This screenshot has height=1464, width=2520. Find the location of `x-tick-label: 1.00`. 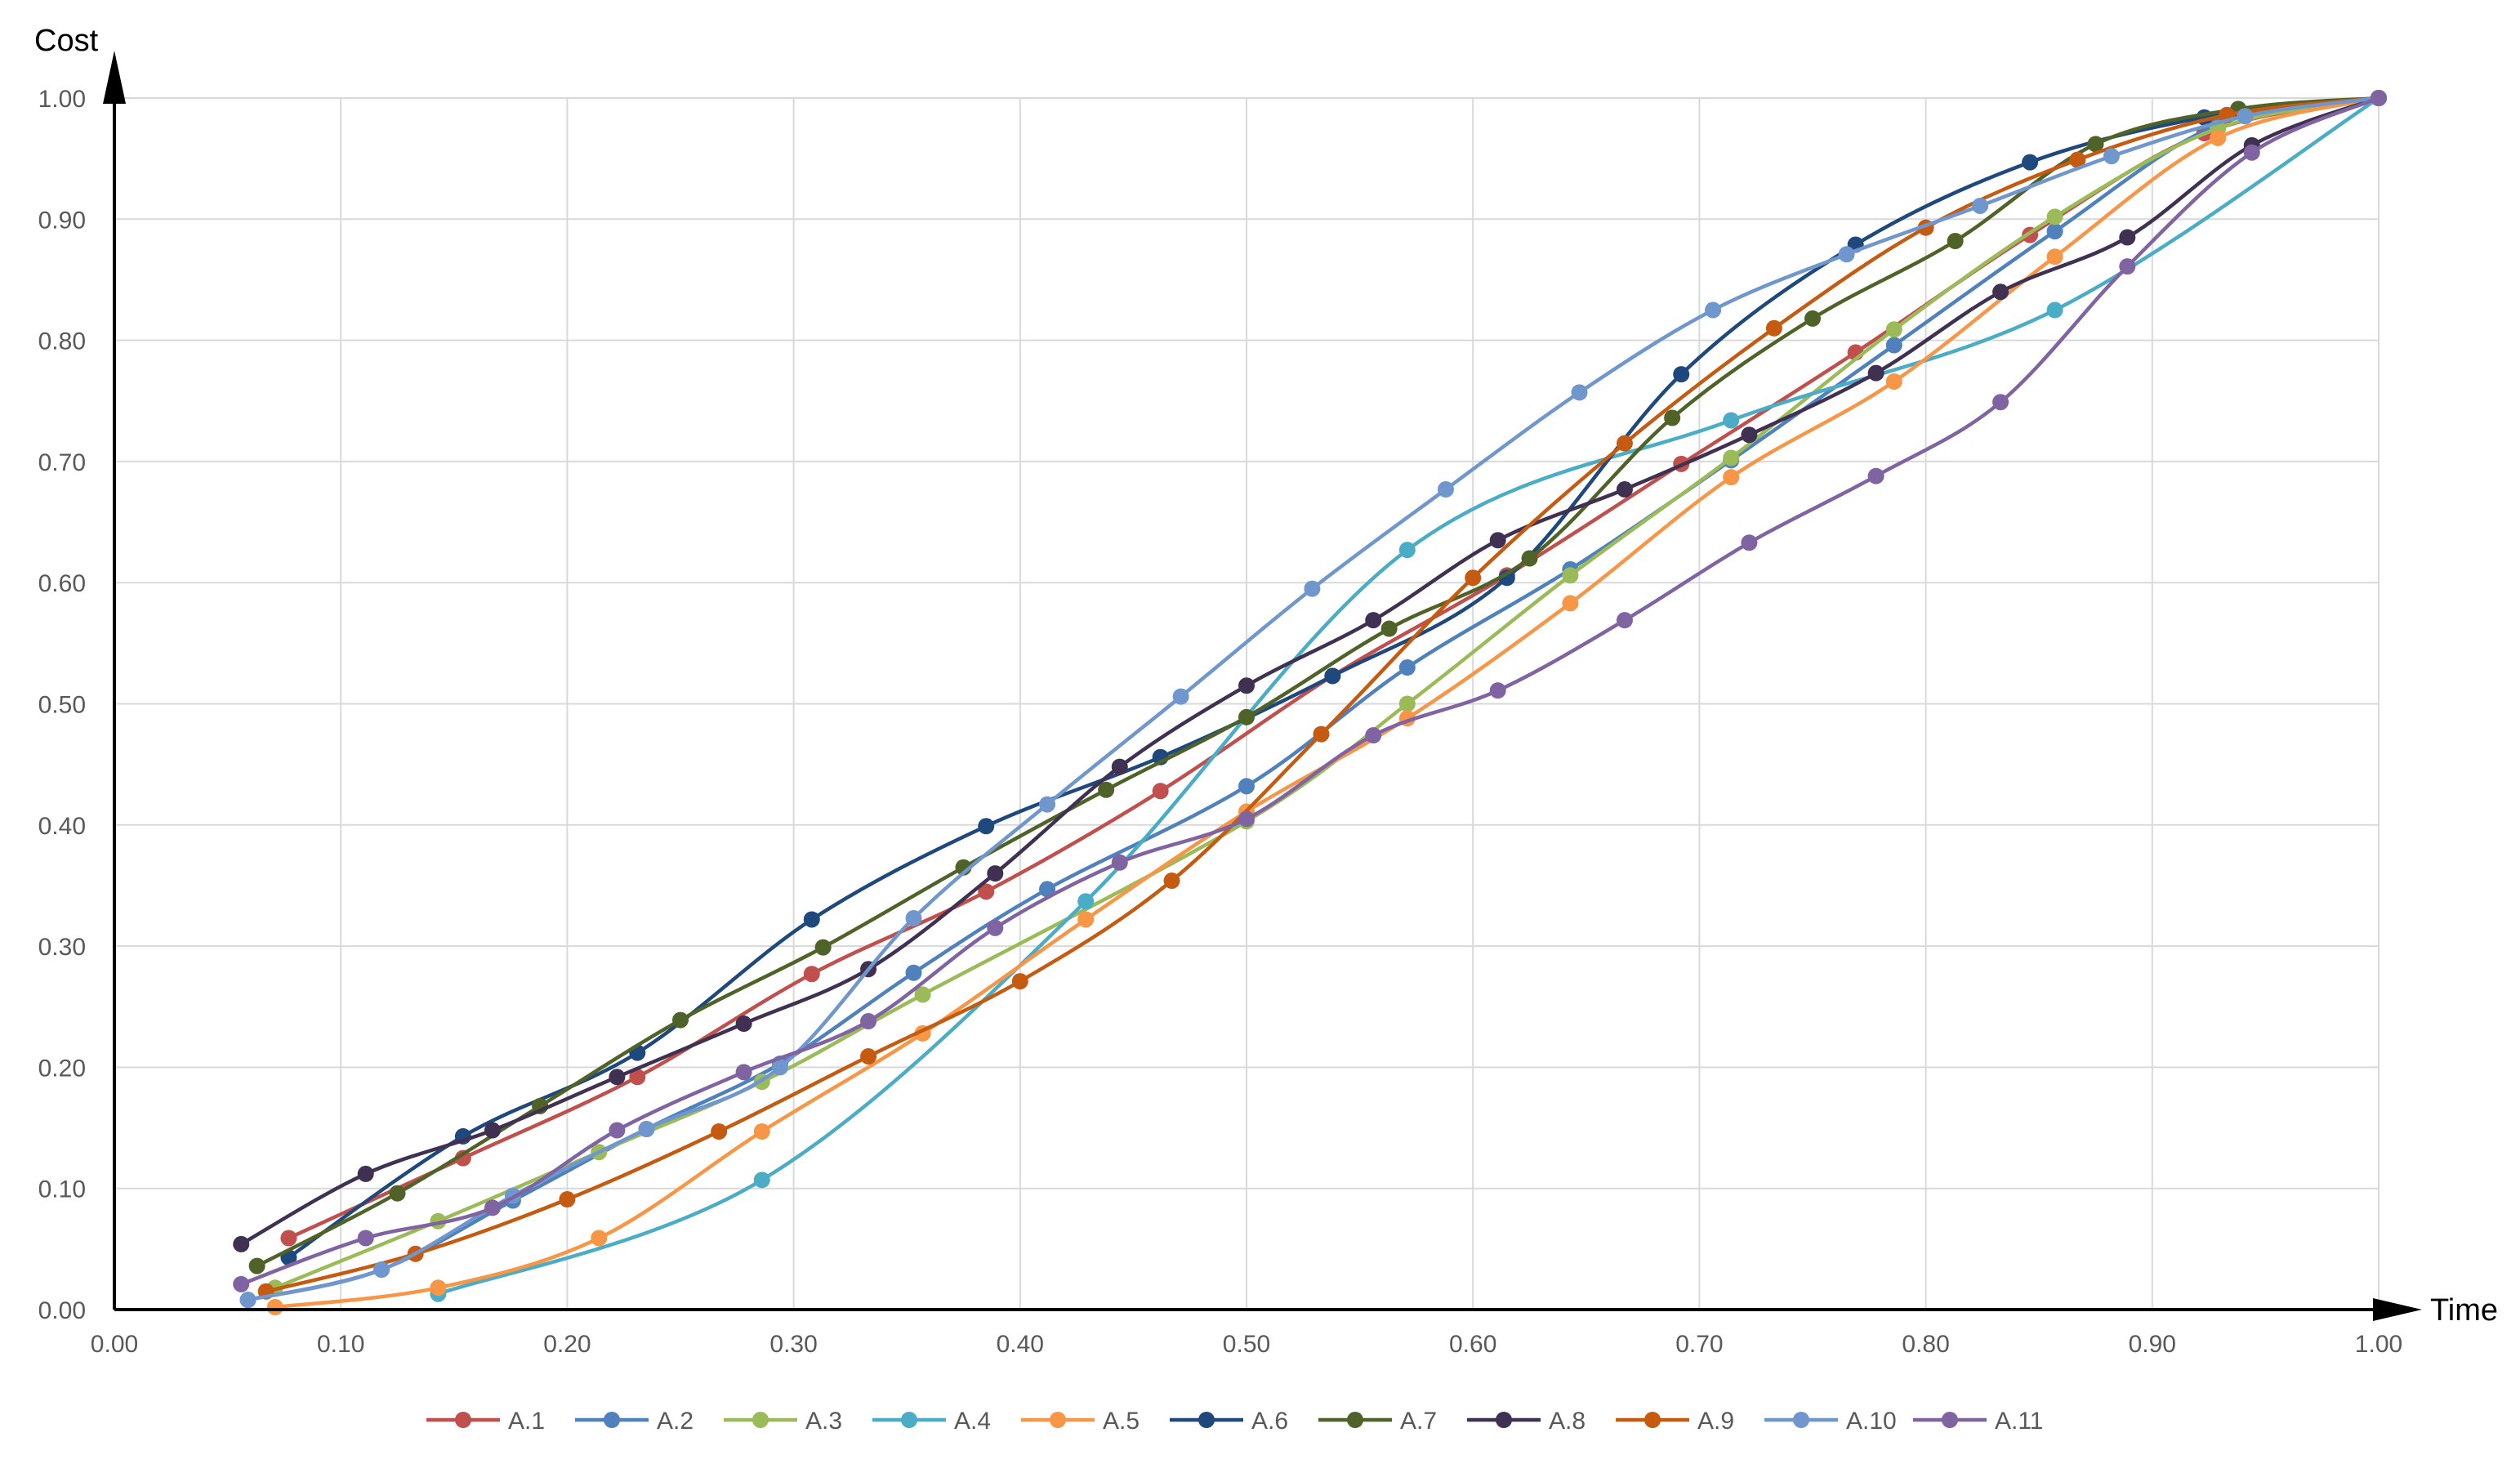

x-tick-label: 1.00 is located at coordinates (2378, 1344).